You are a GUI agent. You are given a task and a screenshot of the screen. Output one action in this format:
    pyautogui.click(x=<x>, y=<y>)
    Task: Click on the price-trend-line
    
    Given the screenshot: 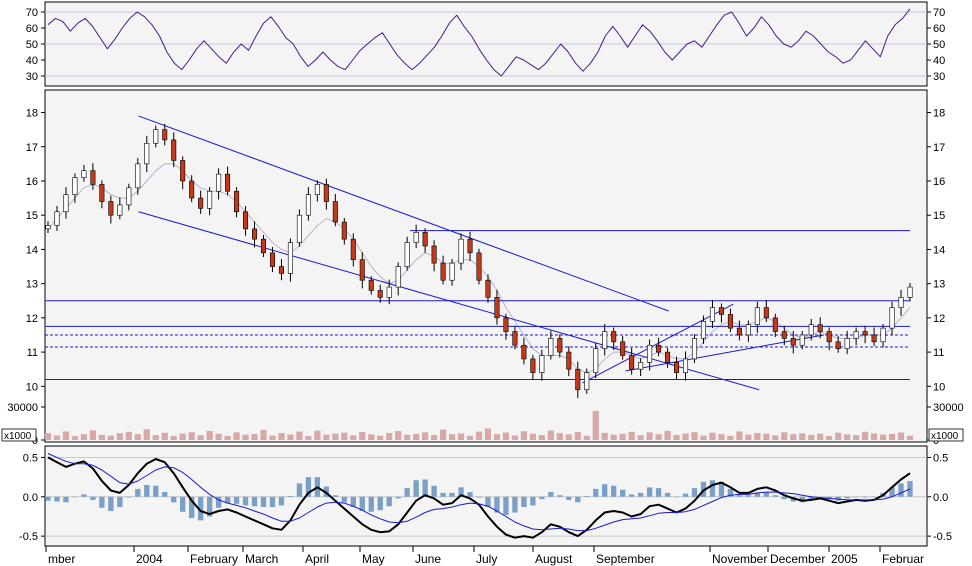 What is the action you would take?
    pyautogui.click(x=658, y=343)
    